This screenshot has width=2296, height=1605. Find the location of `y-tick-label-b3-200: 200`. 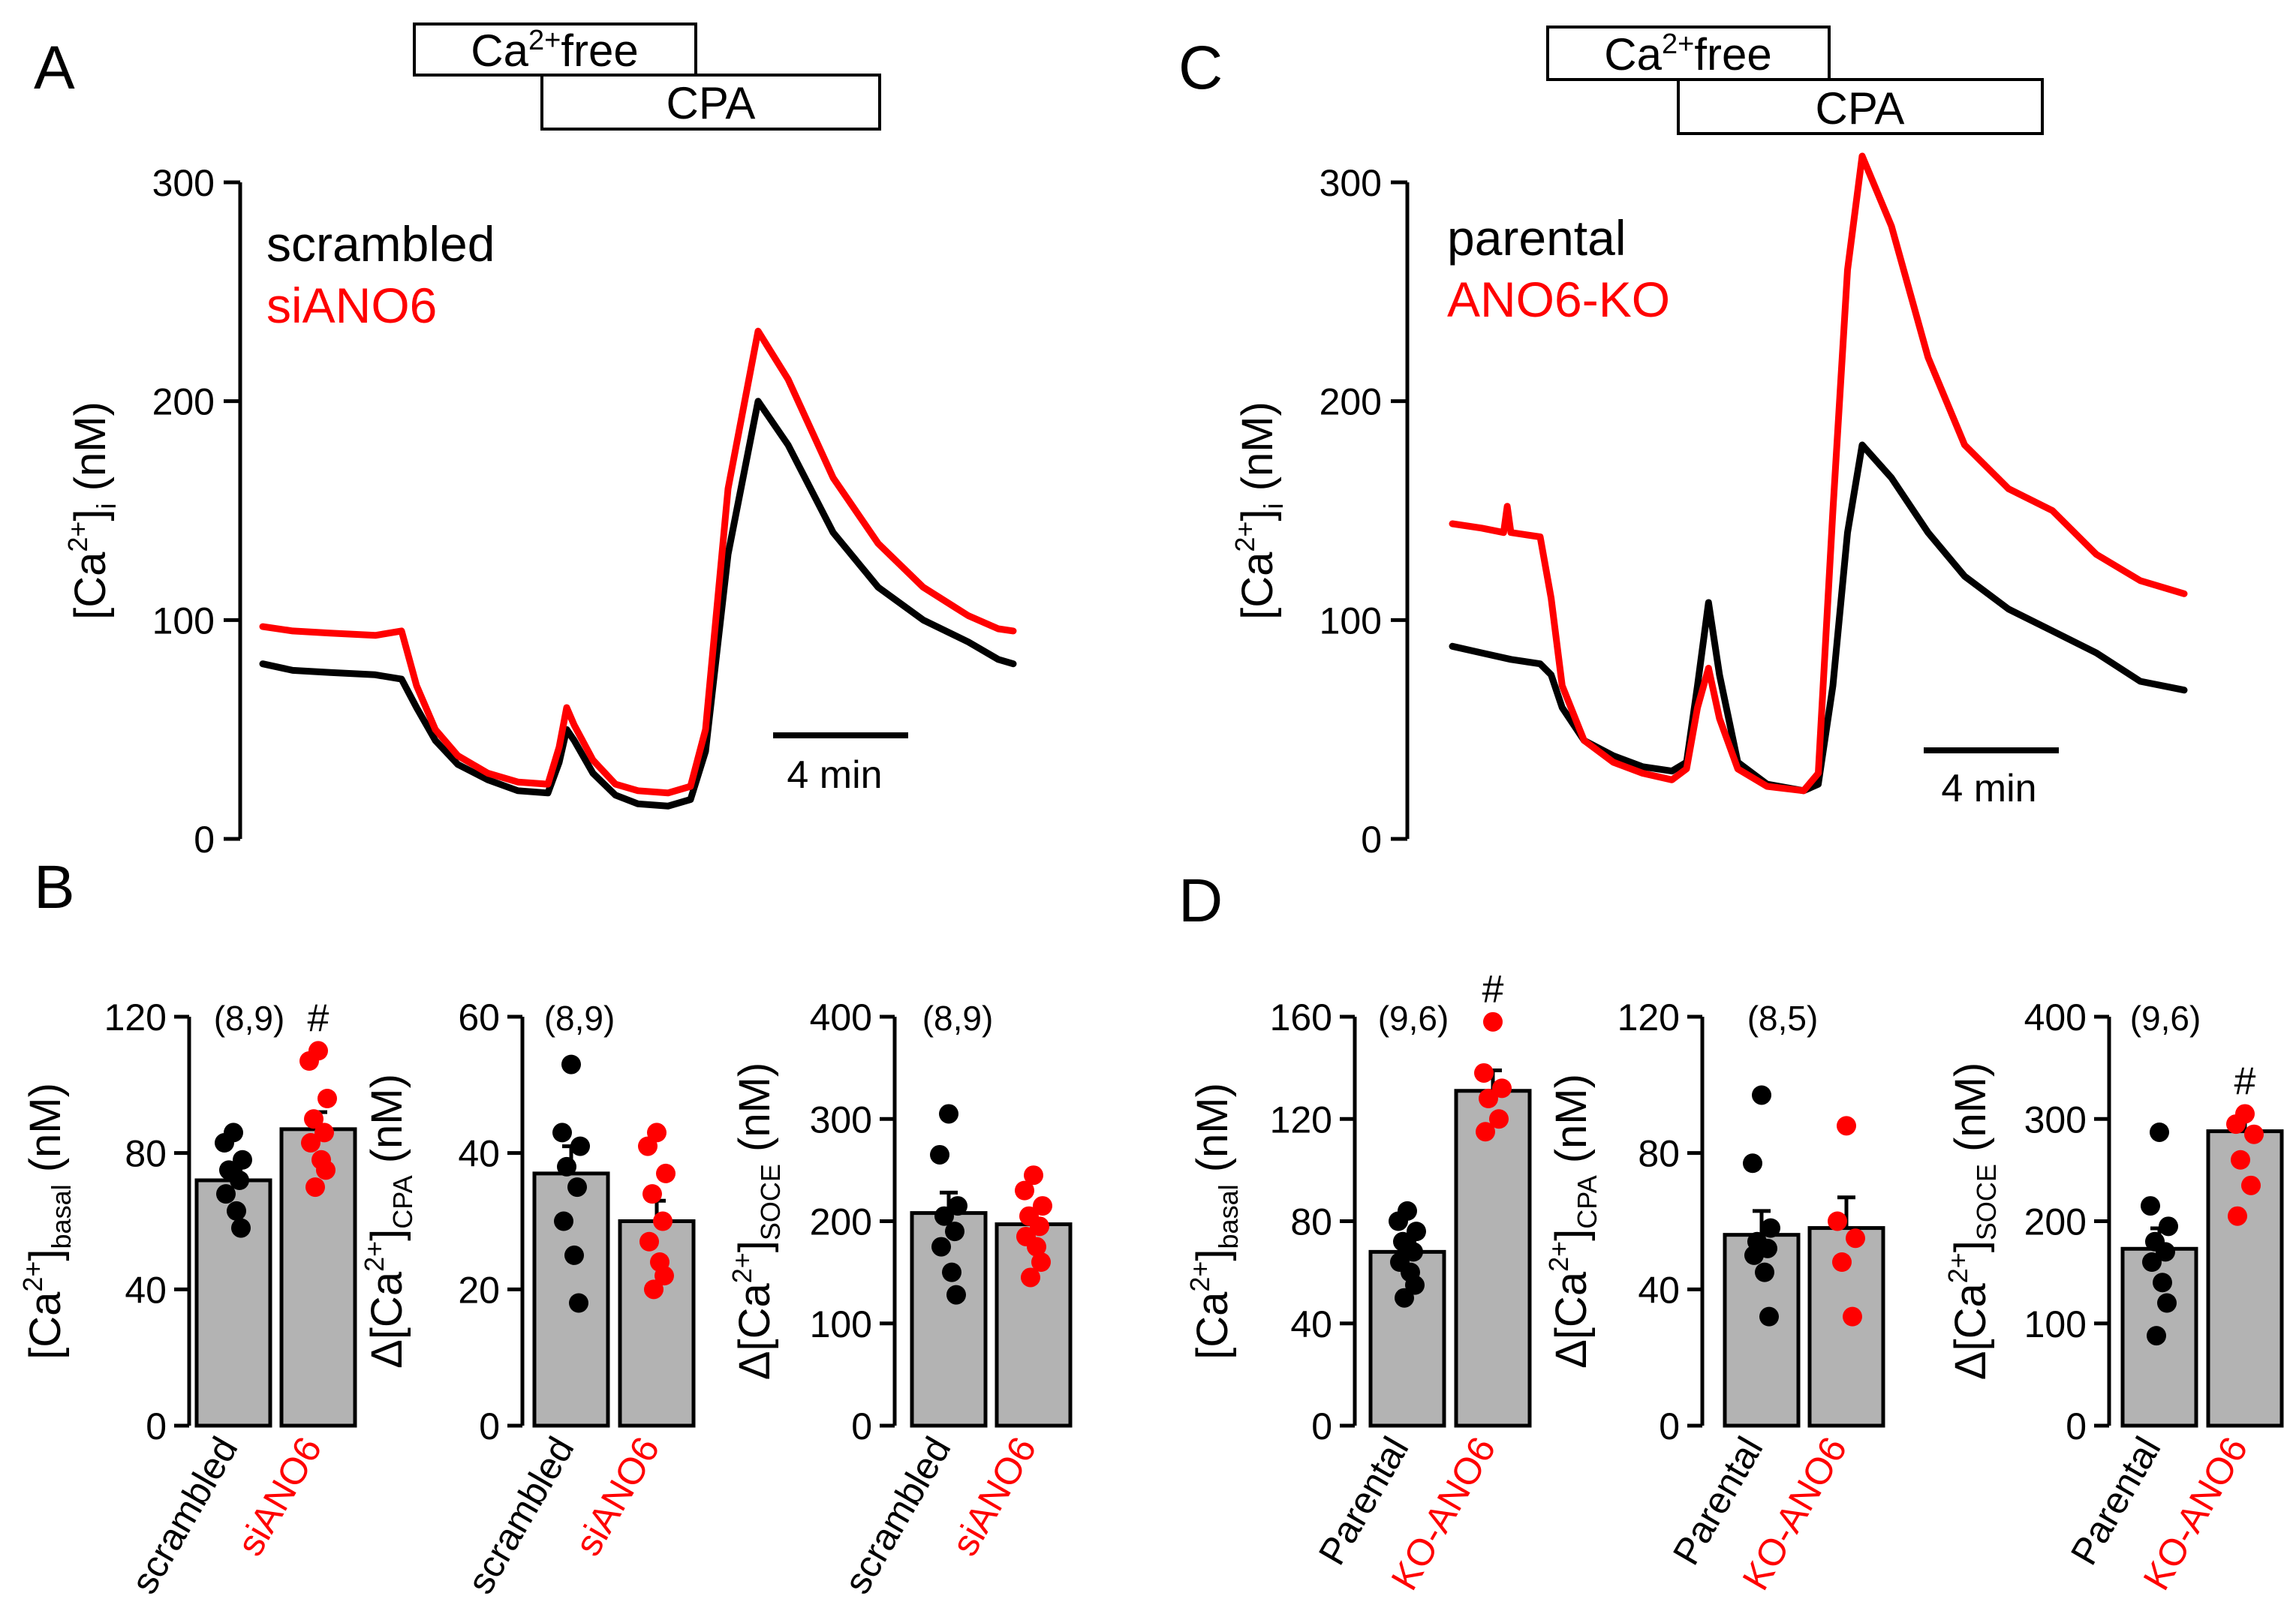

y-tick-label-b3-200: 200 is located at coordinates (841, 1222).